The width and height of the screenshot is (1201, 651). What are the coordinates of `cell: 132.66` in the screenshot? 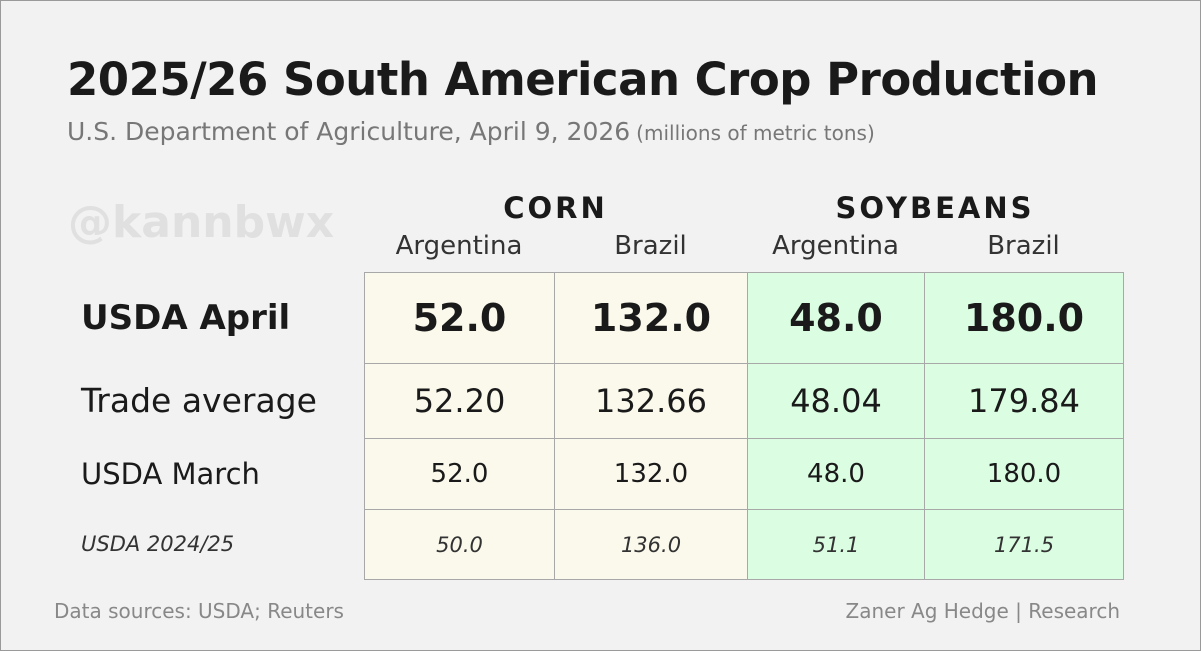 It's located at (651, 401).